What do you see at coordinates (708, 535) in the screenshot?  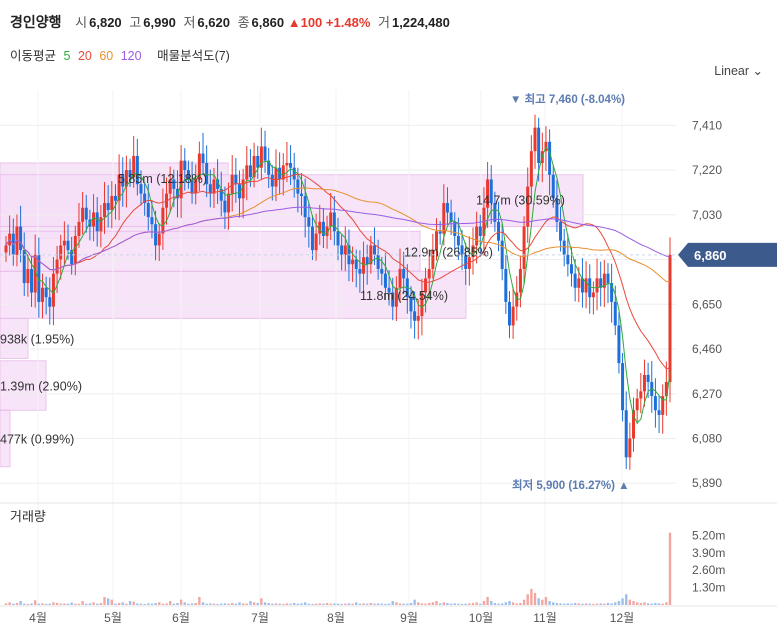 I see `volume-tick-label: 5.20m` at bounding box center [708, 535].